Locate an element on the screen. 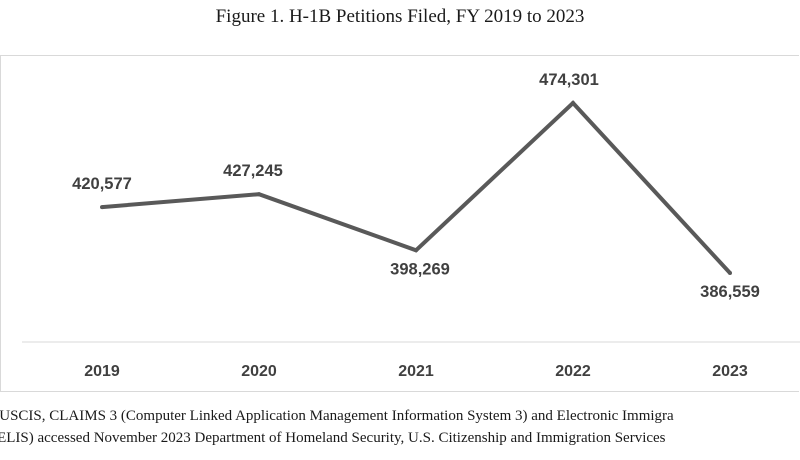  data-point-2021 is located at coordinates (416, 250).